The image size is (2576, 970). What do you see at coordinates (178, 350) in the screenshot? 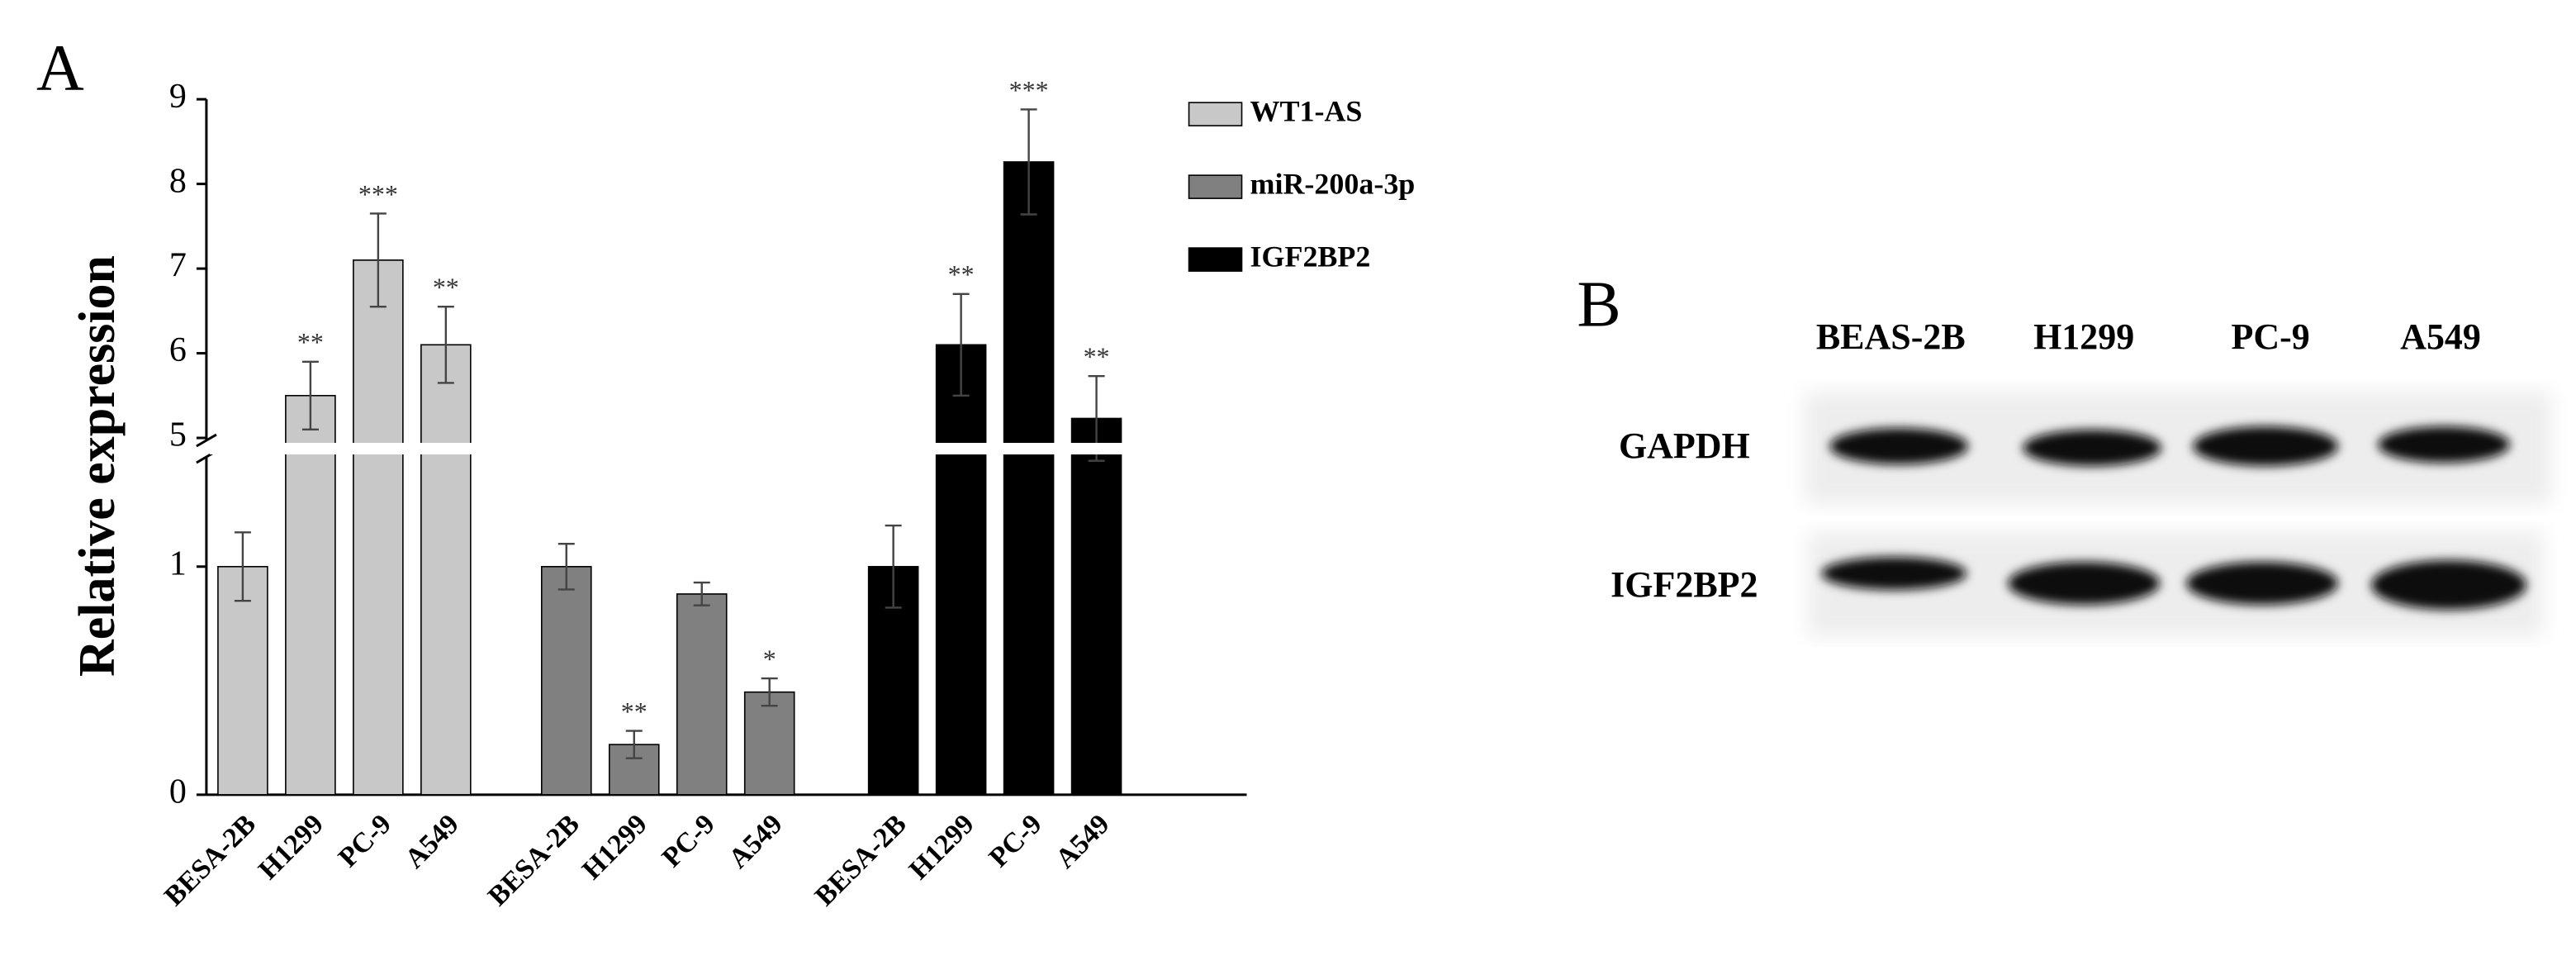
I see `y-tick-label: 6` at bounding box center [178, 350].